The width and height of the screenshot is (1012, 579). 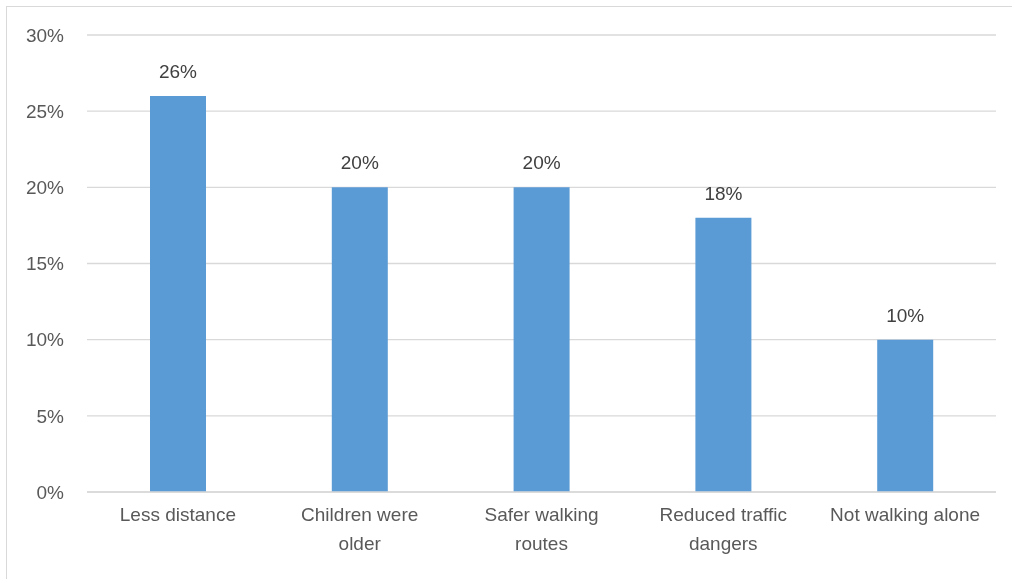 I want to click on x-tick-label: Less distance, so click(x=177, y=514).